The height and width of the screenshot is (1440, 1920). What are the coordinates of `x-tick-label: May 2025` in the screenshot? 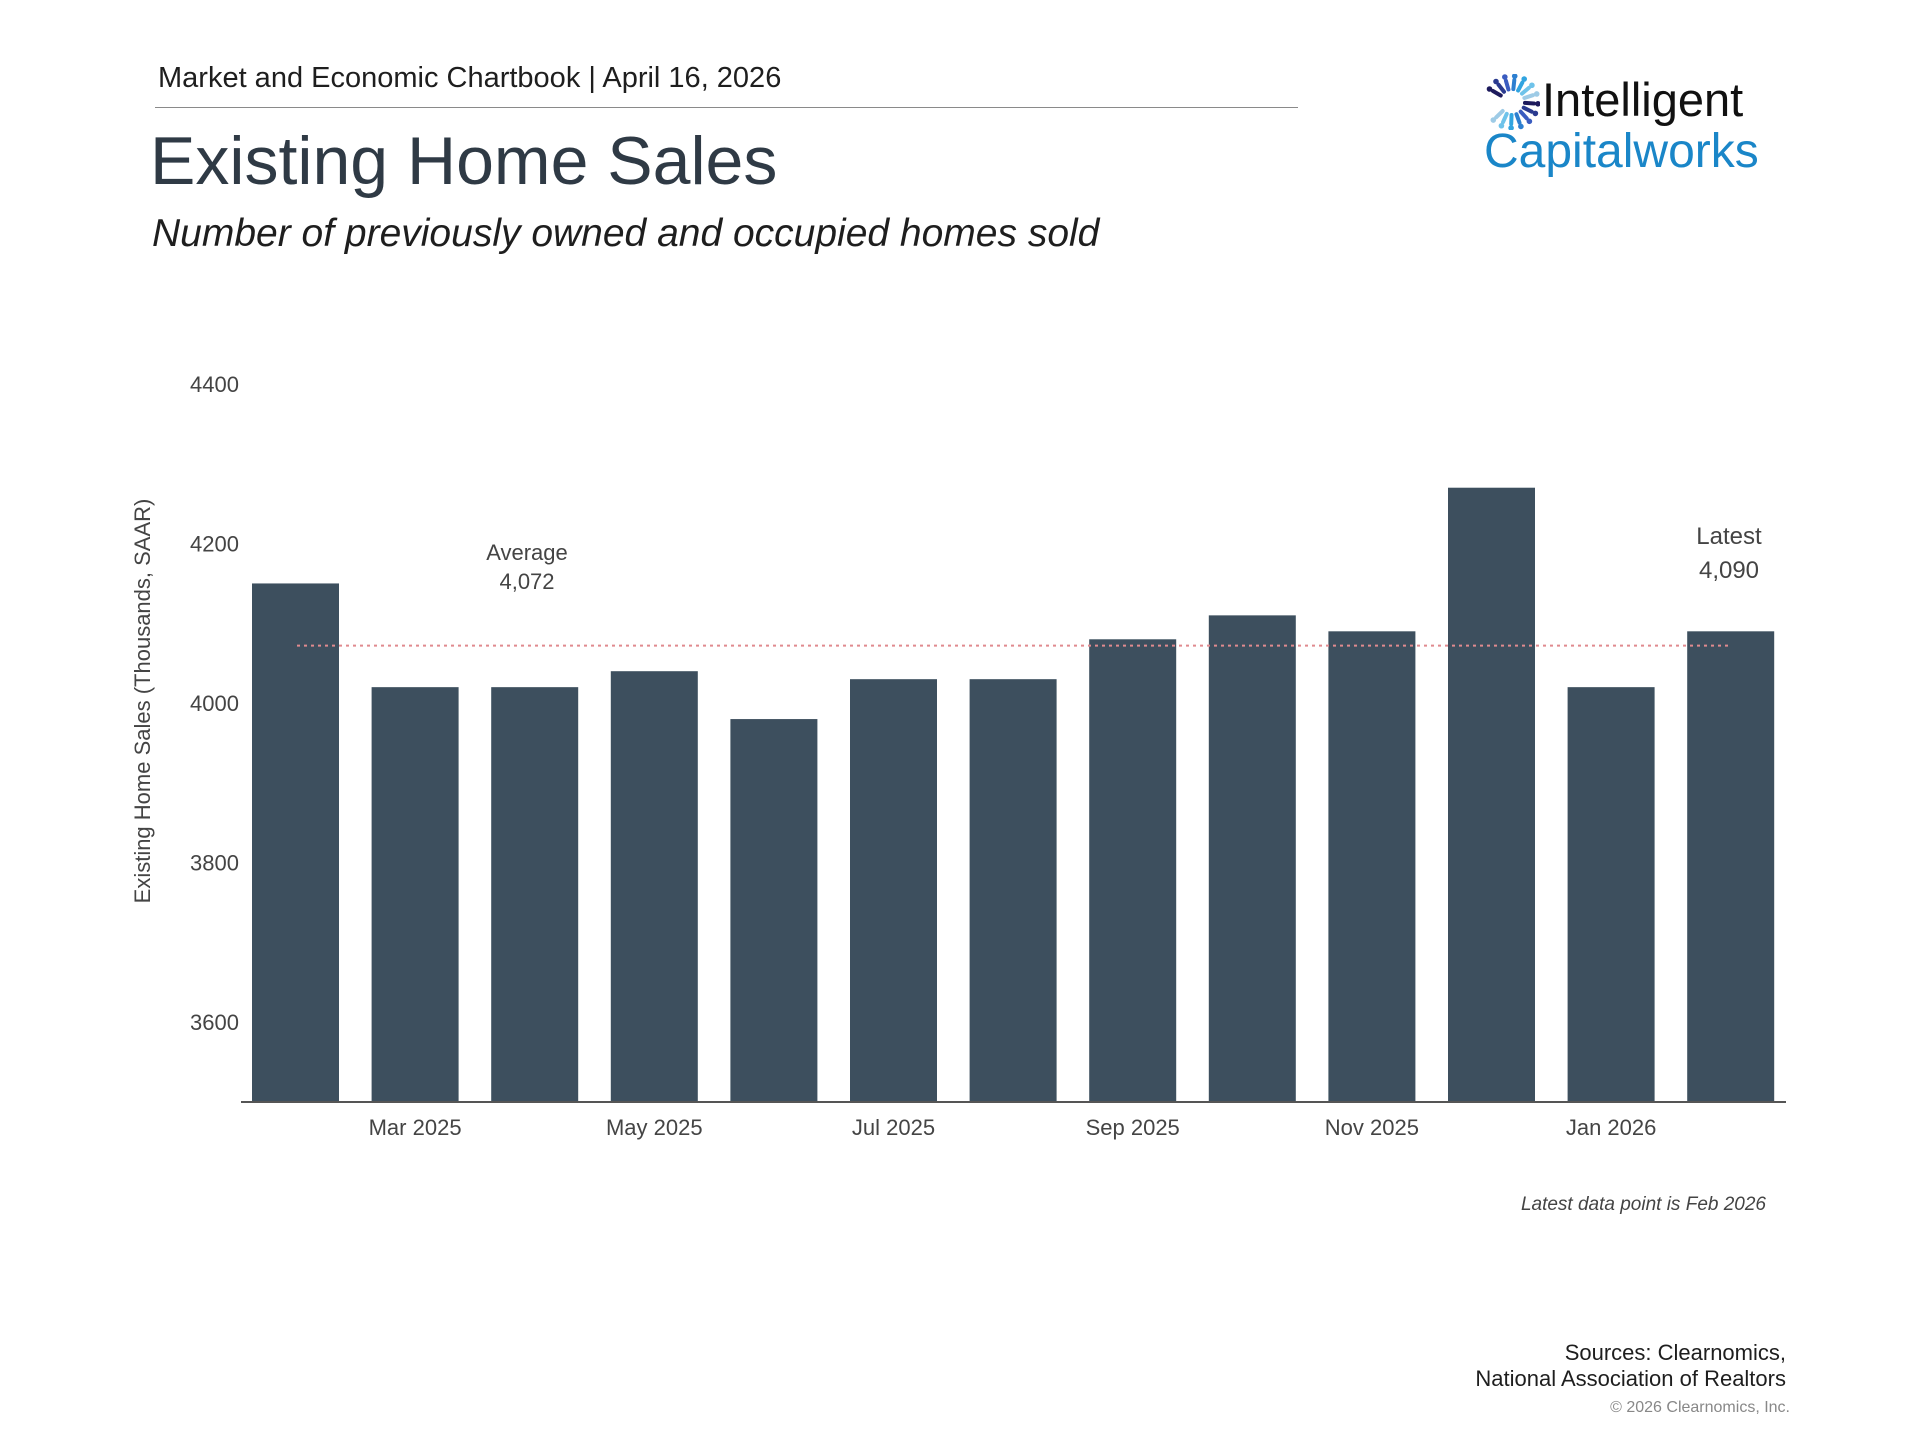 It's located at (654, 1127).